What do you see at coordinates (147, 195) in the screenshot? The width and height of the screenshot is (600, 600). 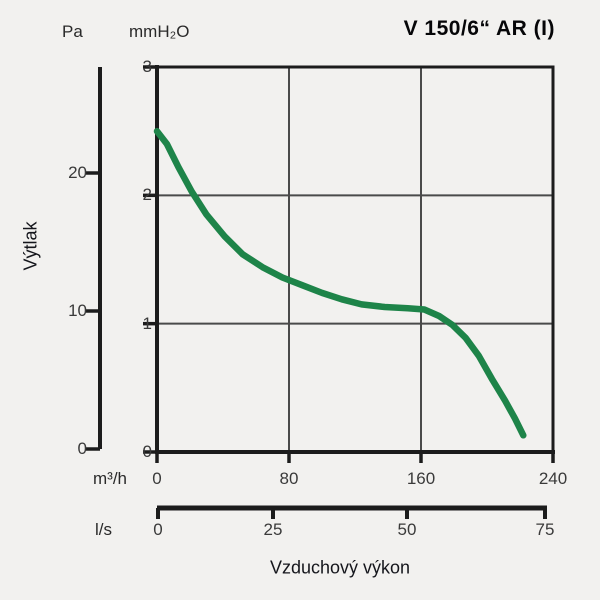 I see `mmh2o-tick-label: 2` at bounding box center [147, 195].